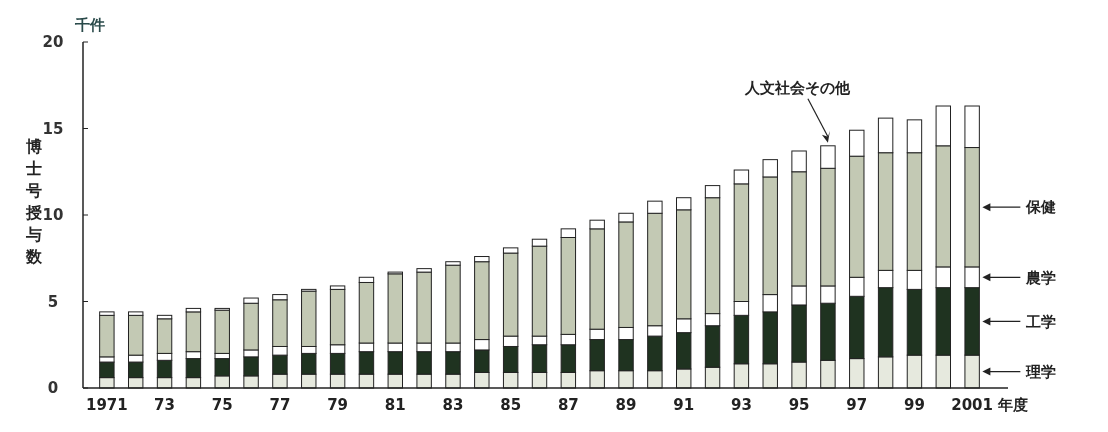  What do you see at coordinates (164, 405) in the screenshot?
I see `x-tick-label: 73` at bounding box center [164, 405].